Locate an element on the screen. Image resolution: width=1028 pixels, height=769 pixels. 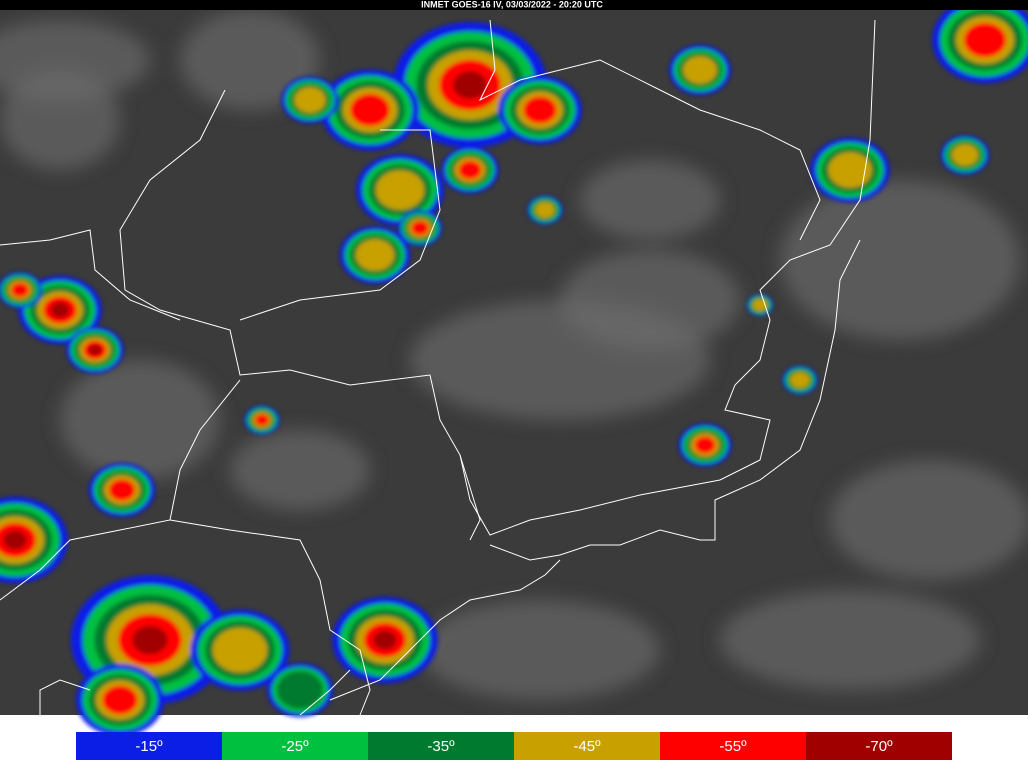
legend-label: -25º is located at coordinates (295, 746).